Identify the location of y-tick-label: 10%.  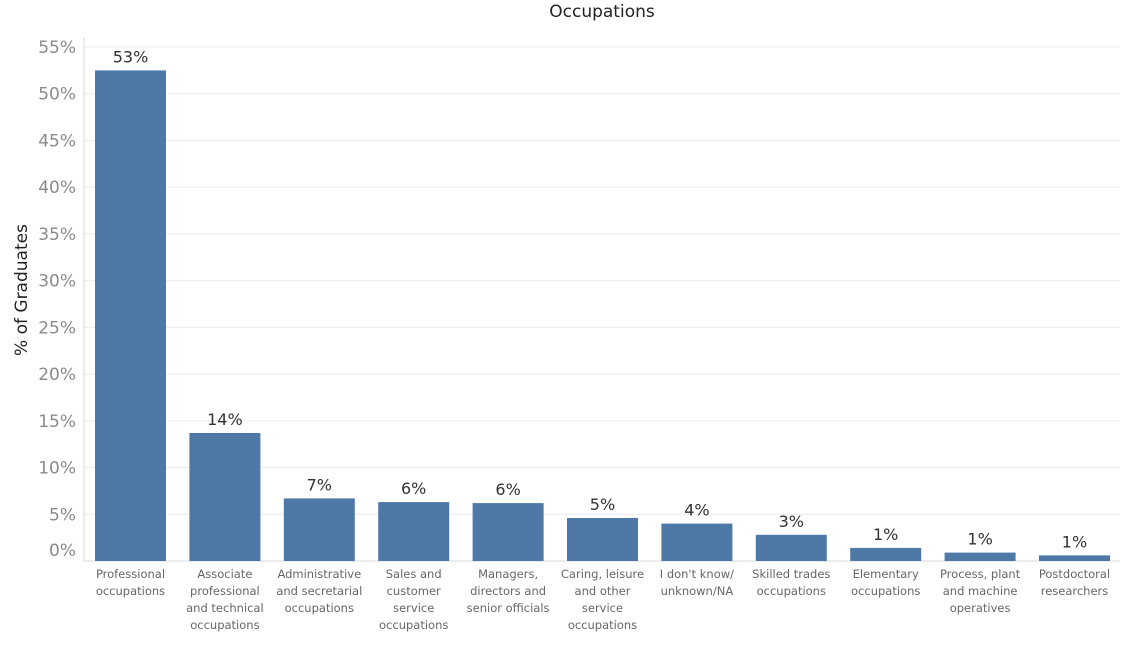
(57, 469).